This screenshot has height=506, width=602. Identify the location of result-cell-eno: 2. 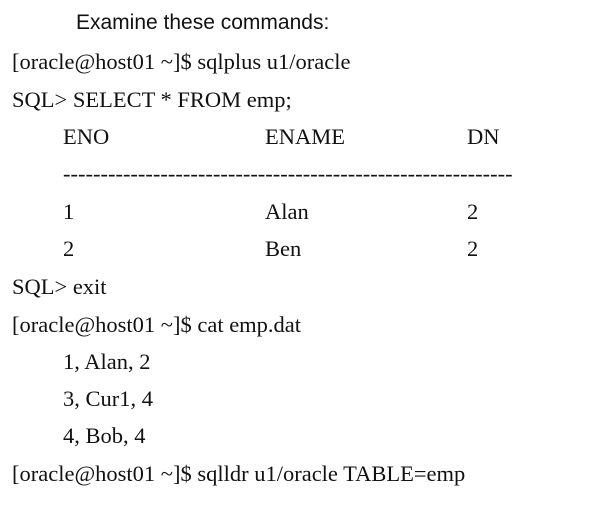
(69, 248).